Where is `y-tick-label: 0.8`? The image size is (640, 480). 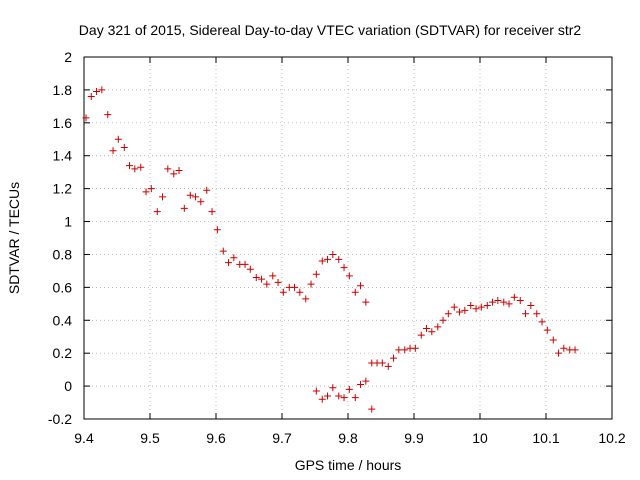
y-tick-label: 0.8 is located at coordinates (63, 254).